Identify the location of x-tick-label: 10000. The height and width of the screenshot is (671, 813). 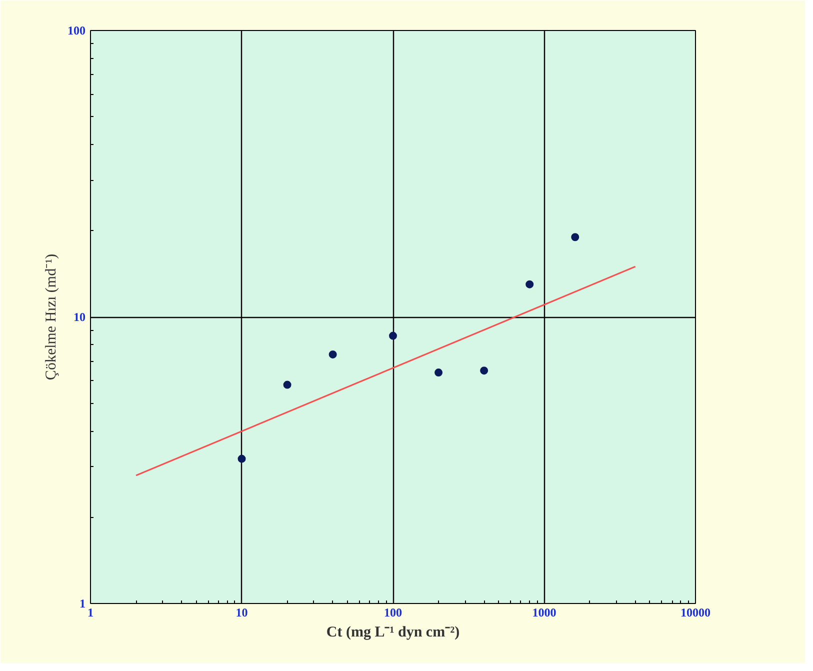
(695, 613).